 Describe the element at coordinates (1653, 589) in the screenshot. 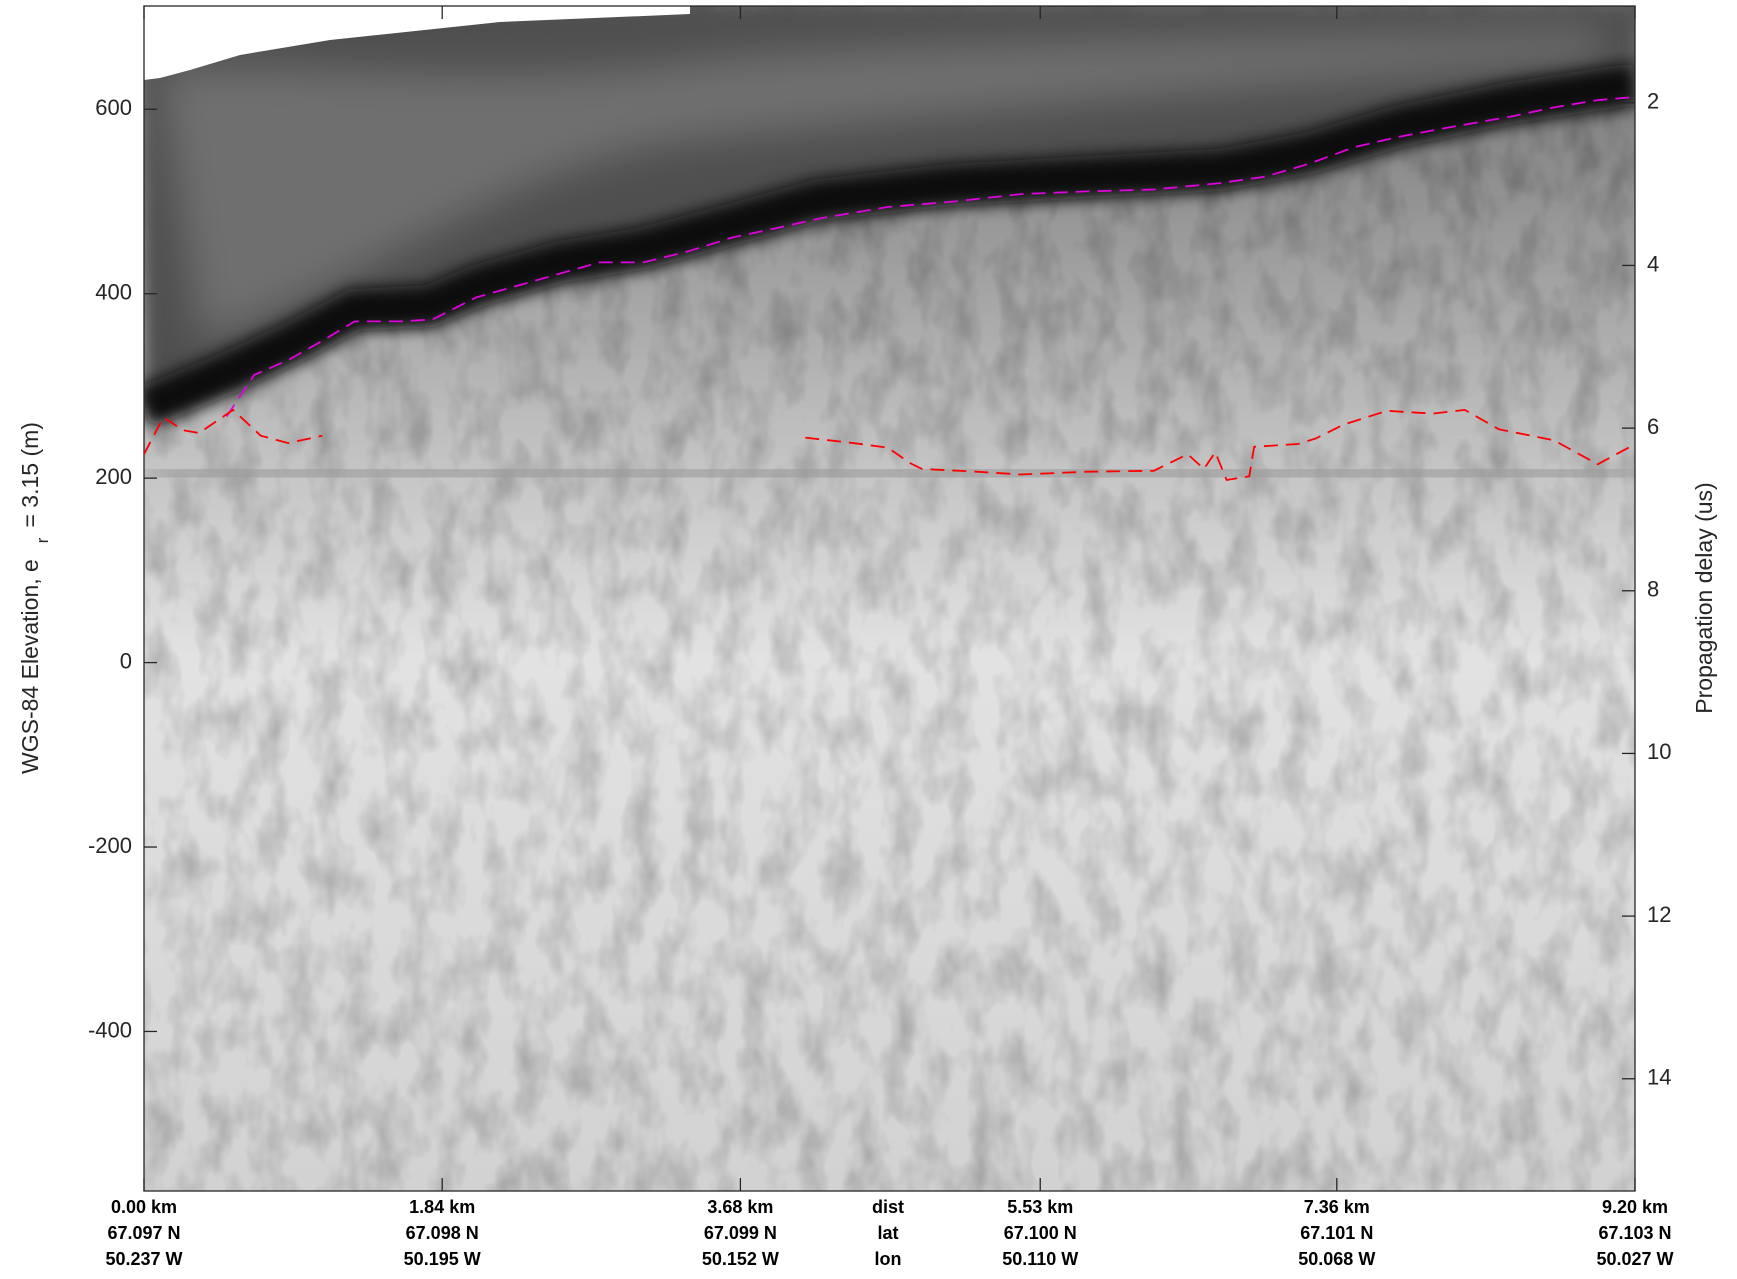

I see `y2-tick-label: 8` at that location.